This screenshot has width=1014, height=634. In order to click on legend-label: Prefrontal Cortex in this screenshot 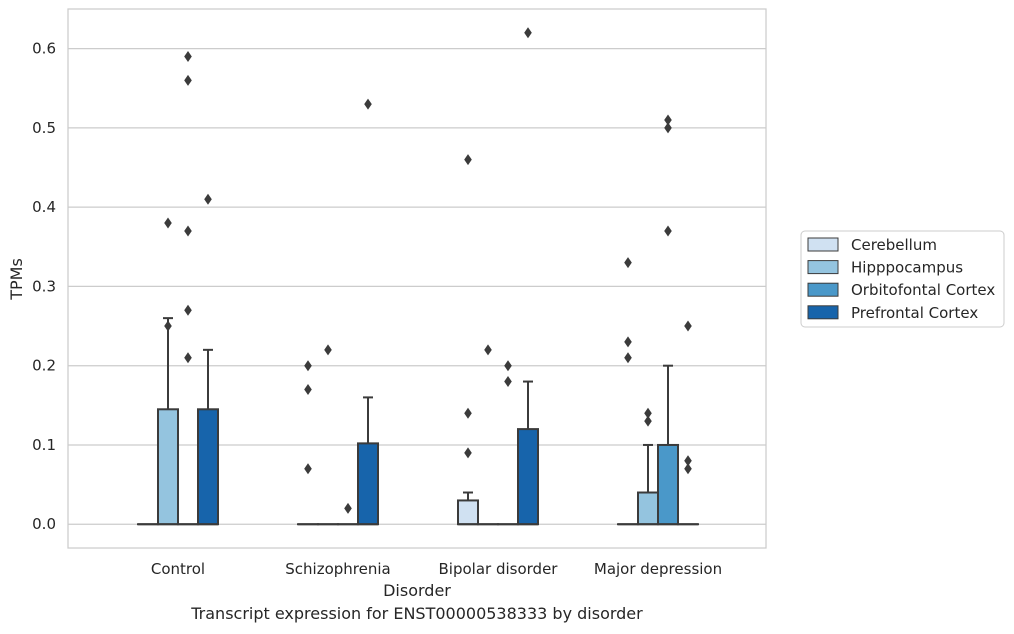, I will do `click(914, 313)`.